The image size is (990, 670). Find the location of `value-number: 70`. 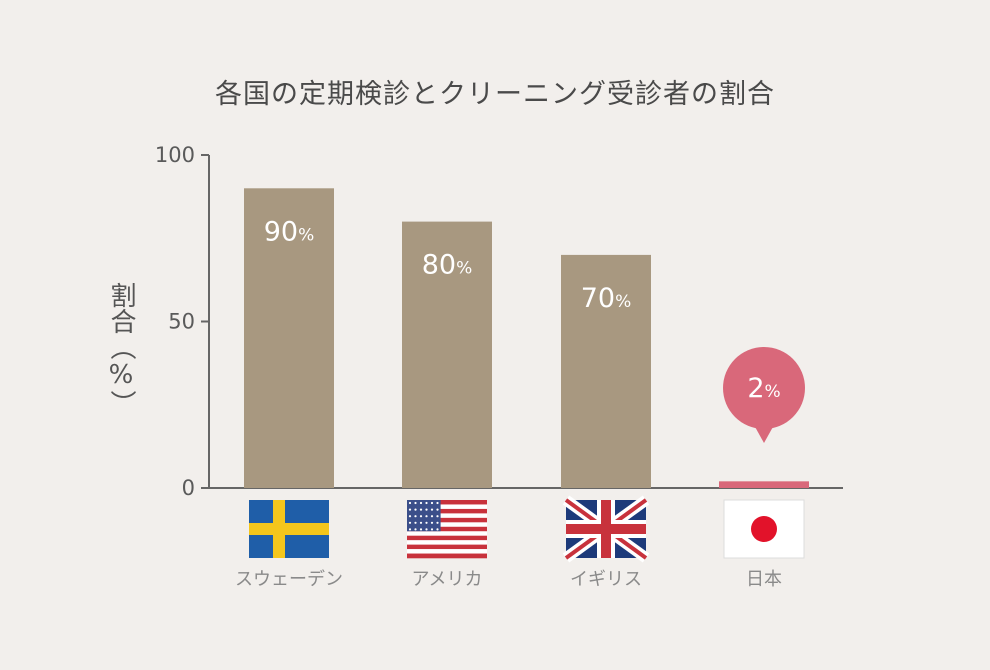

value-number: 70 is located at coordinates (598, 298).